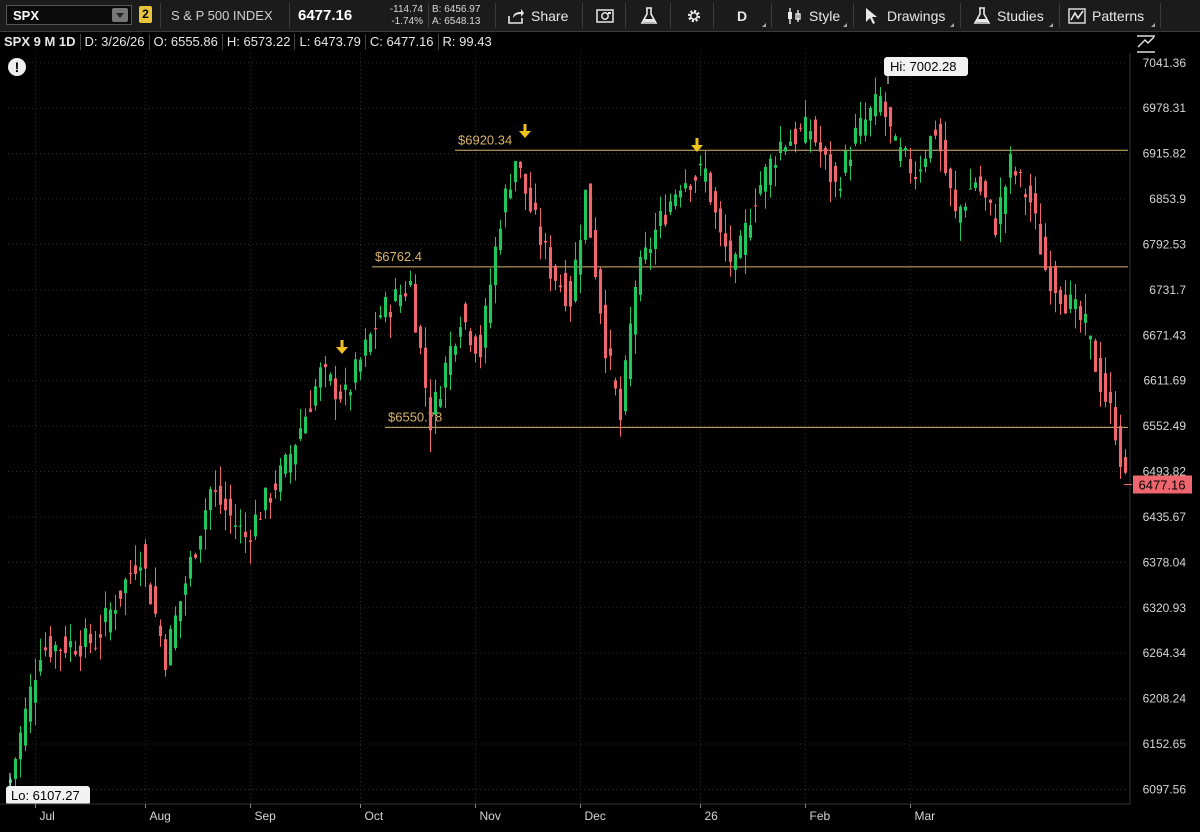 Image resolution: width=1200 pixels, height=832 pixels. What do you see at coordinates (406, 9) in the screenshot?
I see `net-change: -114.74` at bounding box center [406, 9].